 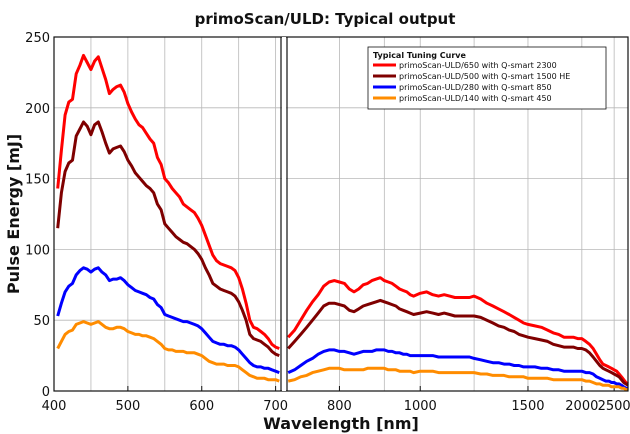 I want to click on y-tick-label: 250, so click(x=37, y=38).